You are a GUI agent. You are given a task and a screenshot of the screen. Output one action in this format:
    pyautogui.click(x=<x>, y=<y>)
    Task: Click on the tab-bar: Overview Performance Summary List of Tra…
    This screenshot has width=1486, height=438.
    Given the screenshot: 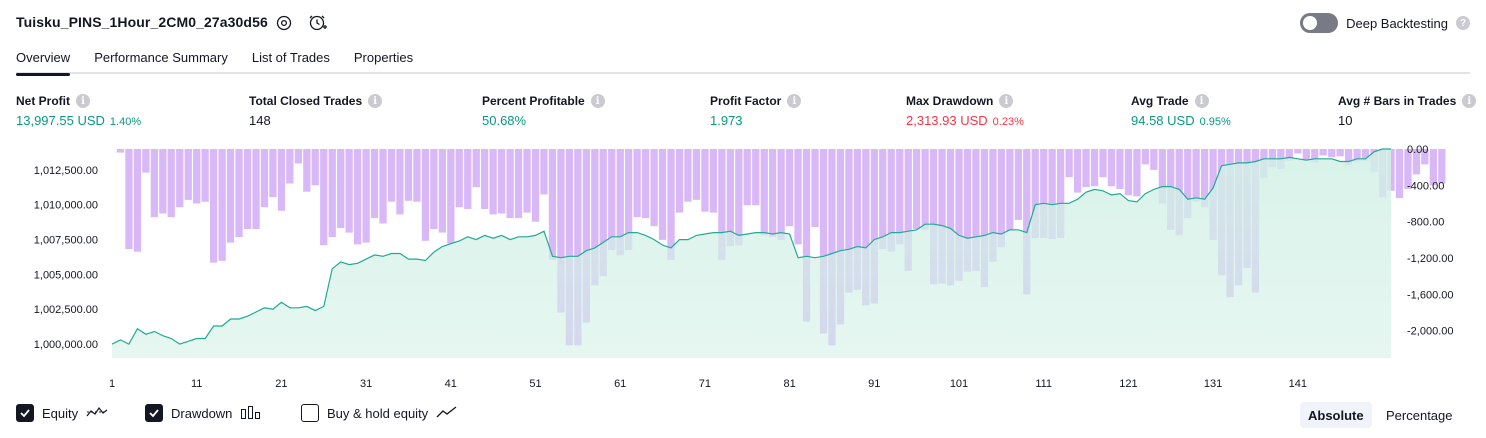 What is the action you would take?
    pyautogui.click(x=743, y=60)
    